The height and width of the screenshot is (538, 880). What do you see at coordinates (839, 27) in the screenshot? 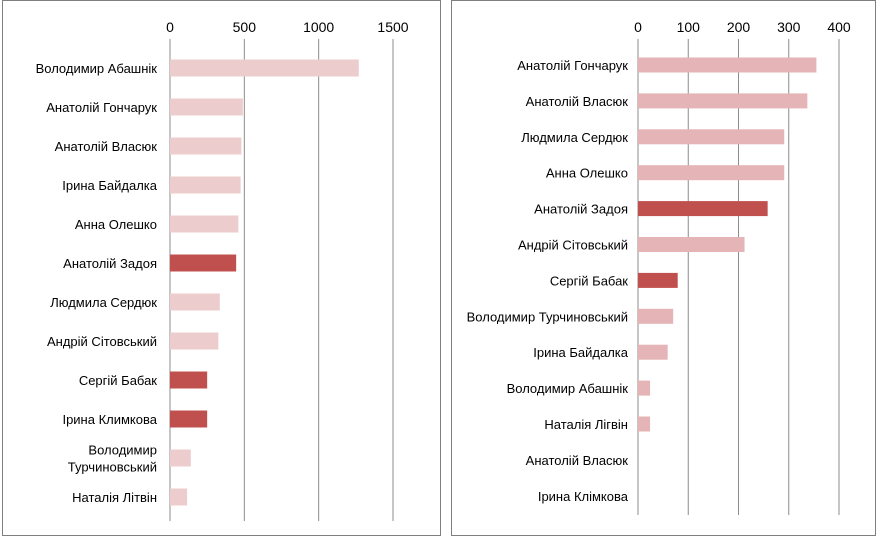
I see `x-tick-label: 400` at bounding box center [839, 27].